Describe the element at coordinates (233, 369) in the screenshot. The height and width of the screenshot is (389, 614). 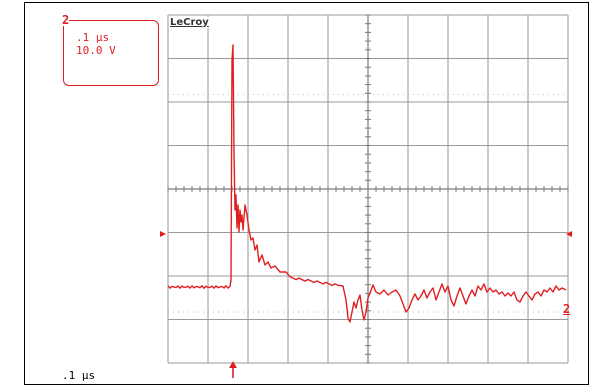
I see `arrow-up-icon` at that location.